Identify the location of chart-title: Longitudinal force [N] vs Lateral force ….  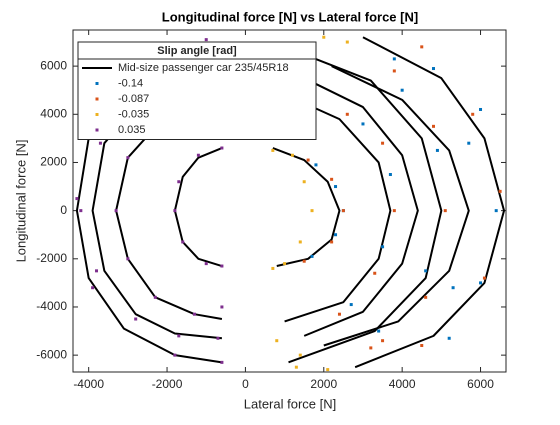
(290, 16).